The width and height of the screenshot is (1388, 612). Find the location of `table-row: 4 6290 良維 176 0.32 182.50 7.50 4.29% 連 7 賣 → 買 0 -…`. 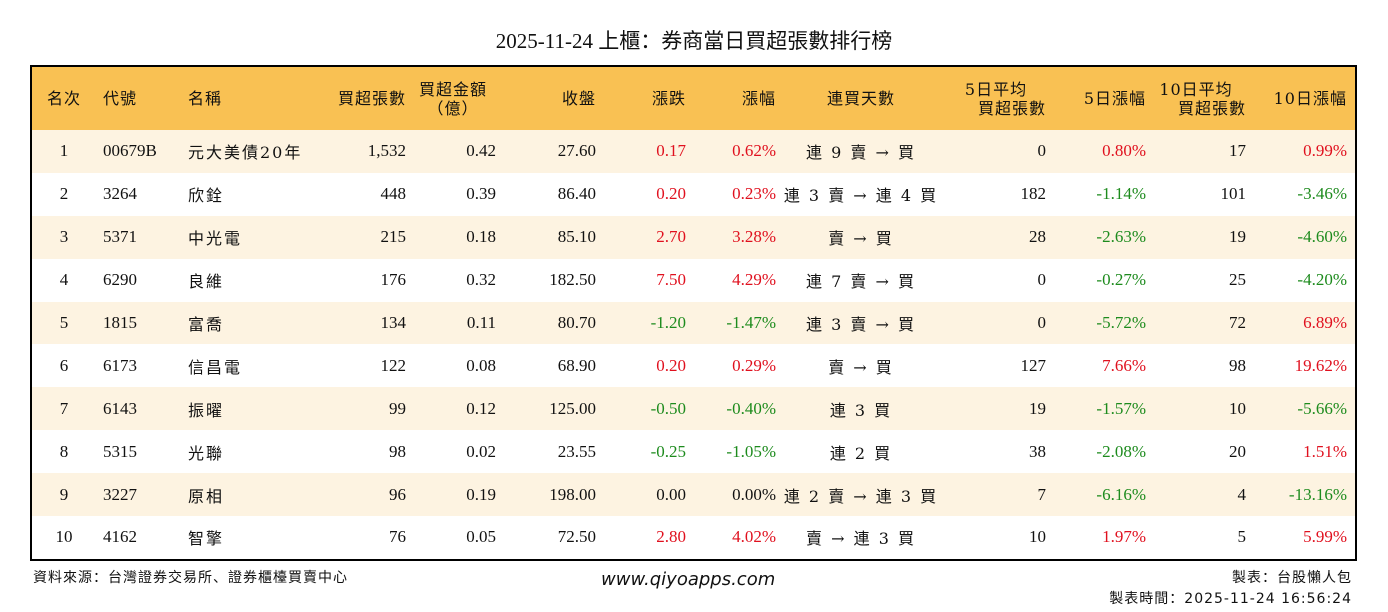

table-row: 4 6290 良維 176 0.32 182.50 7.50 4.29% 連 7 賣 → 買 0 -… is located at coordinates (693, 280).